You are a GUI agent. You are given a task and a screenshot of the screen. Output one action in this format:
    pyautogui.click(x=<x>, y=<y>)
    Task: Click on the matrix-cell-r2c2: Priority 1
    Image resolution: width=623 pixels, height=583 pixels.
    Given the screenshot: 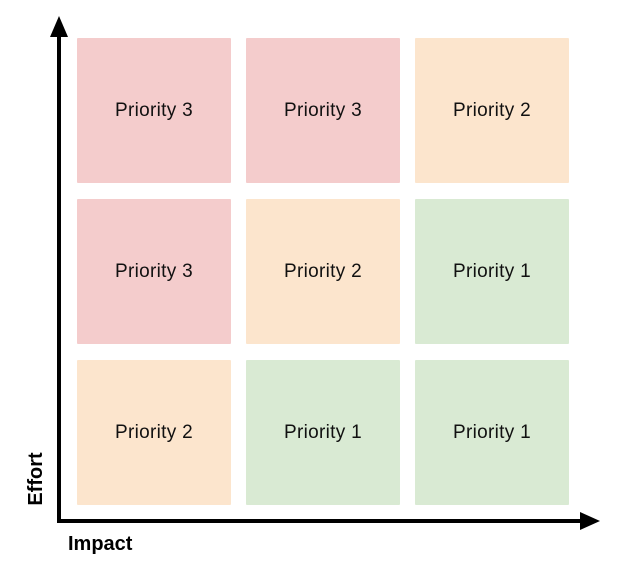 What is the action you would take?
    pyautogui.click(x=492, y=432)
    